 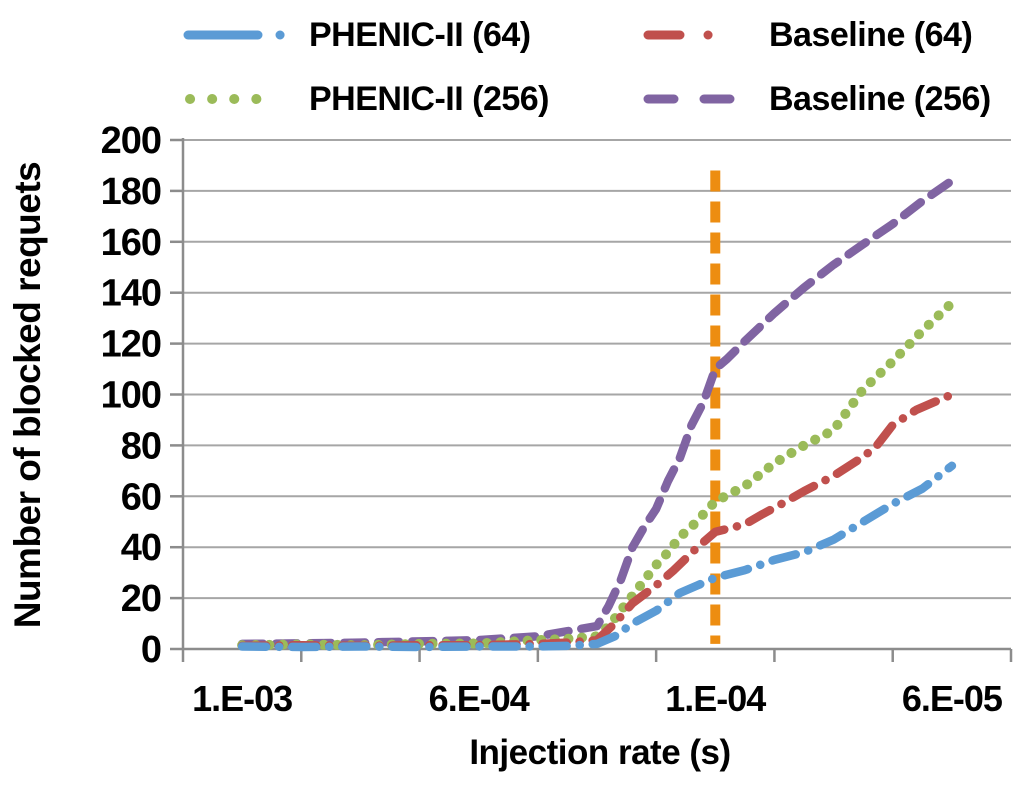 I want to click on y-tick-label: 120, so click(x=131, y=345).